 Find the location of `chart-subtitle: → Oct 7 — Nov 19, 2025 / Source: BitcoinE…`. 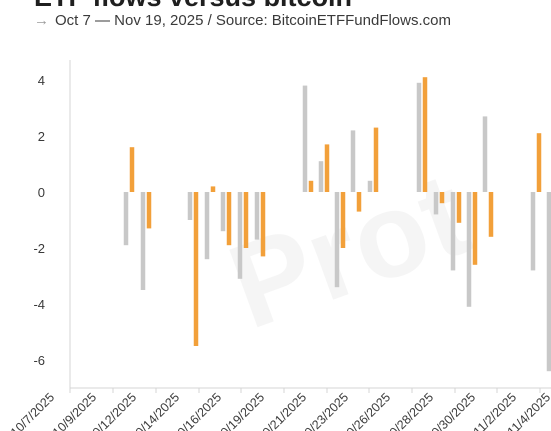

chart-subtitle: → Oct 7 — Nov 19, 2025 / Source: BitcoinE… is located at coordinates (242, 20).